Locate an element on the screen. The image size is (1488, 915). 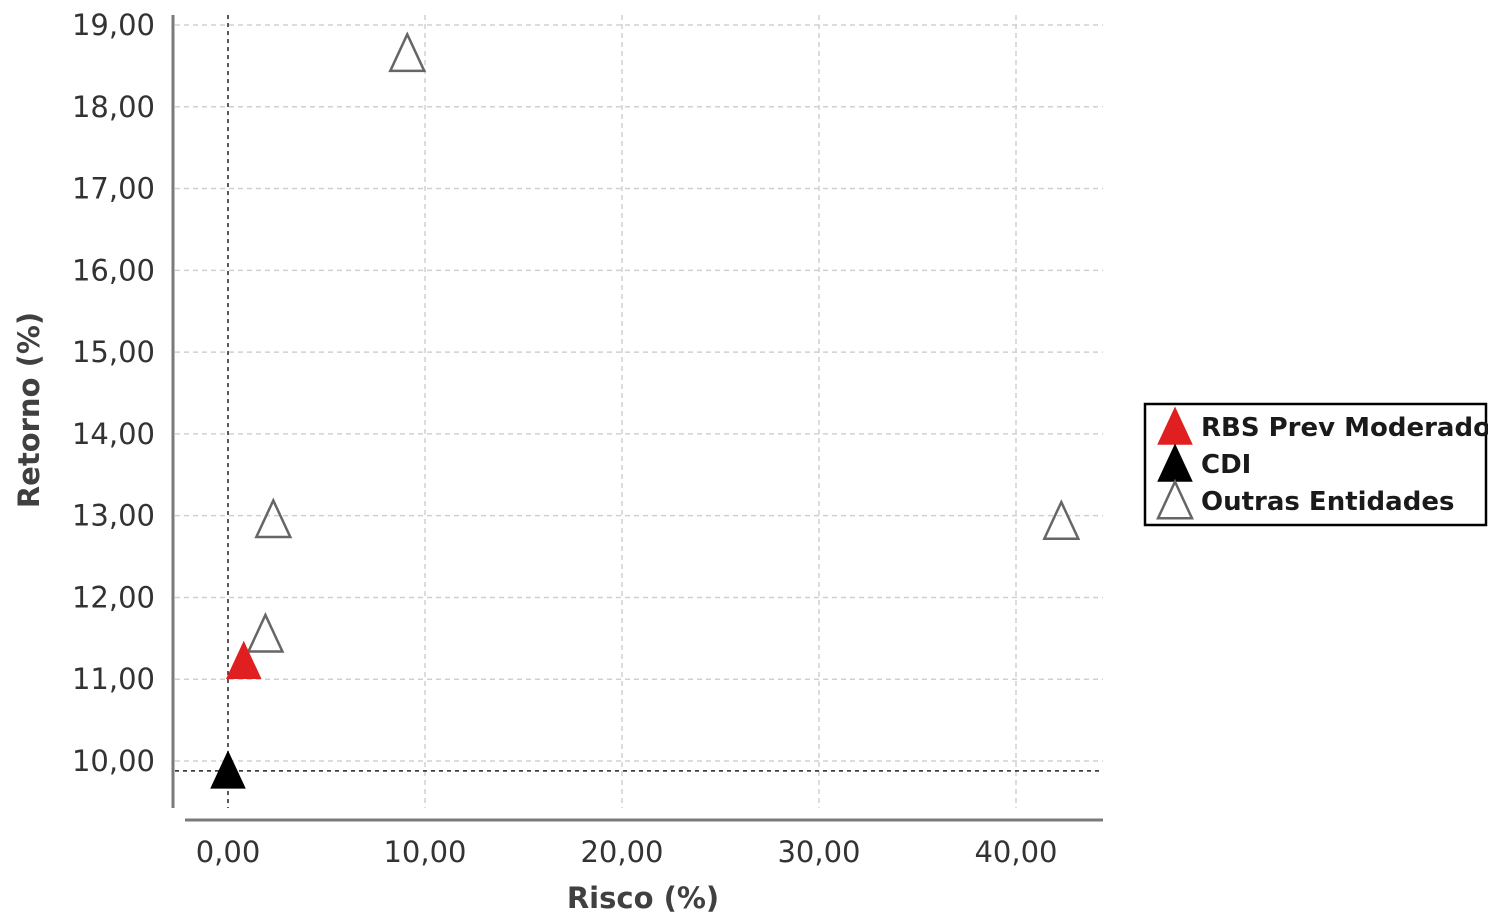
legend-item-cdi: CDI is located at coordinates (1204, 462).